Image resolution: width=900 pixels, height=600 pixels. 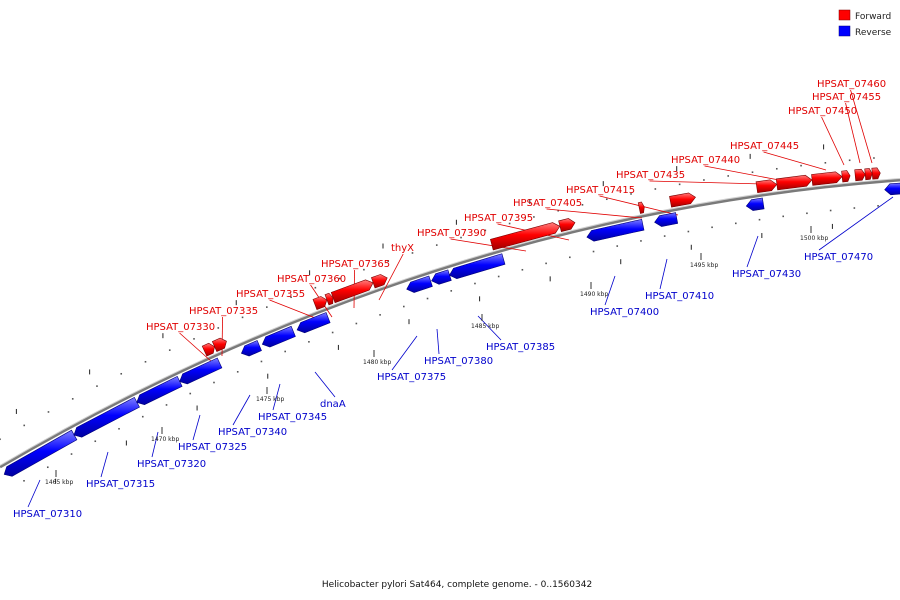 What do you see at coordinates (520, 347) in the screenshot?
I see `gene-label: HPSAT_07385` at bounding box center [520, 347].